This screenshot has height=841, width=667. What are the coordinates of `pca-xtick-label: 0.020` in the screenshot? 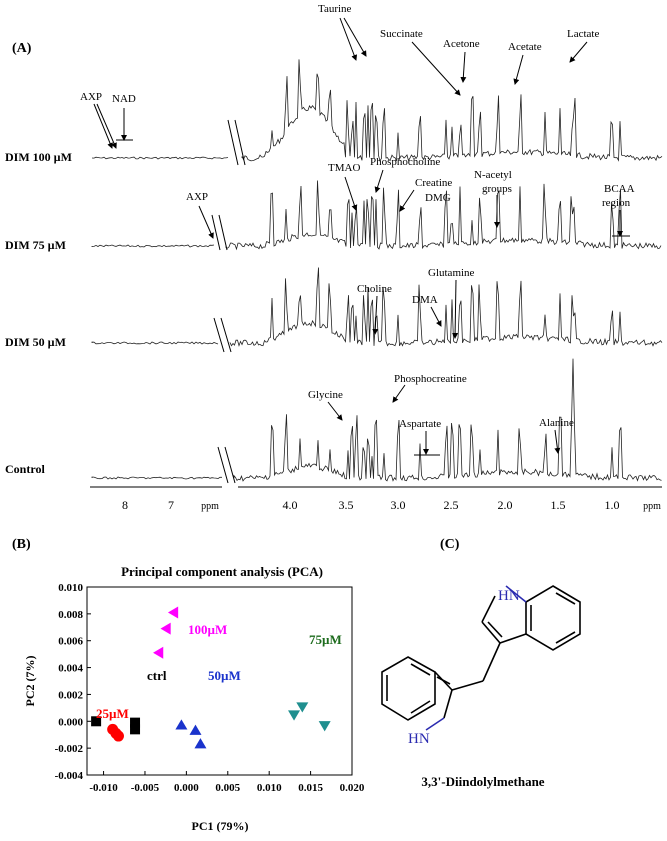 It's located at (352, 788).